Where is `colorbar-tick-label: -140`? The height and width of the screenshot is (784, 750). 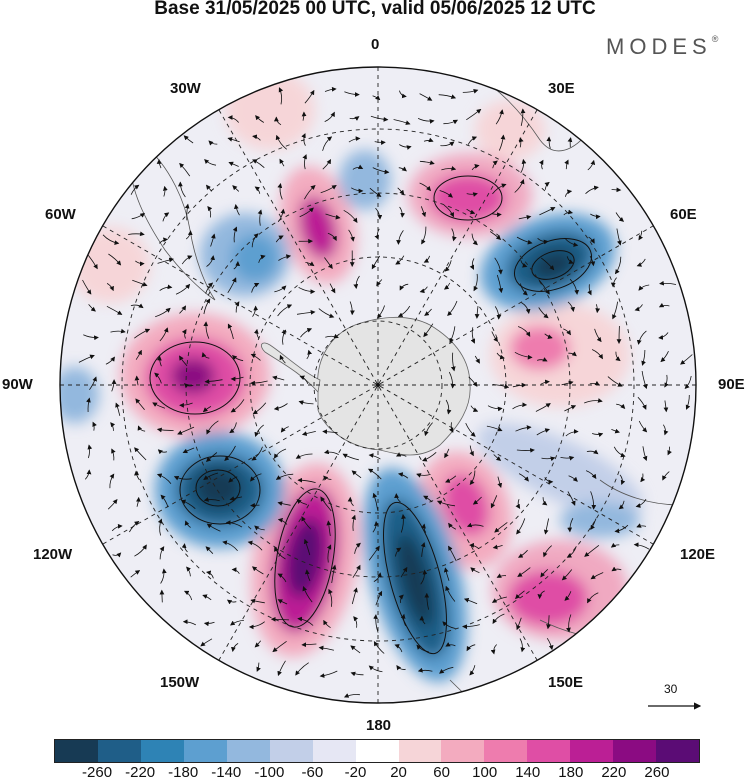
colorbar-tick-label: -140 is located at coordinates (226, 772).